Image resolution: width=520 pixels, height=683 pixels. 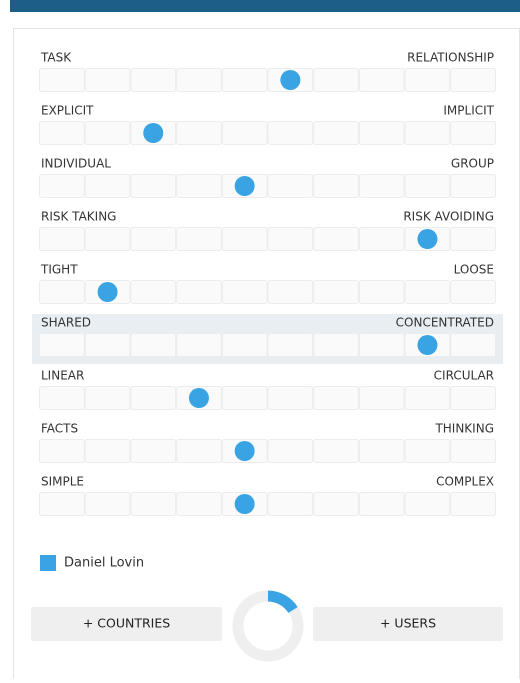 What do you see at coordinates (78, 217) in the screenshot?
I see `left-label: RISK TAKING` at bounding box center [78, 217].